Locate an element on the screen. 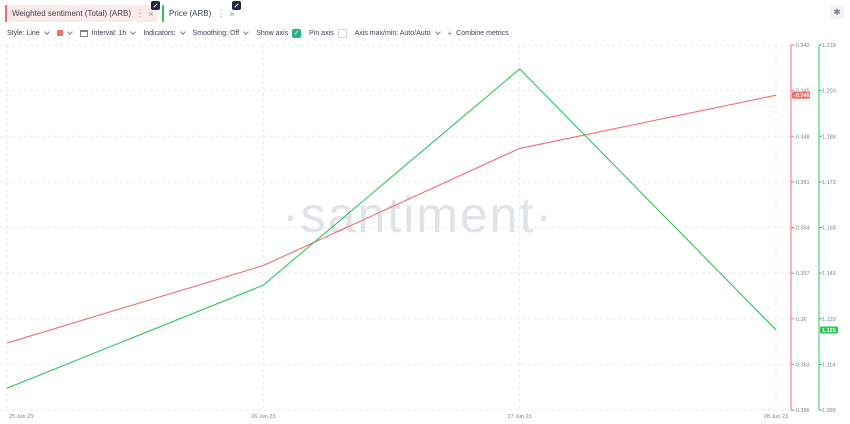 The width and height of the screenshot is (850, 424). y-tick-label-sentiment: -0.351 is located at coordinates (802, 183).